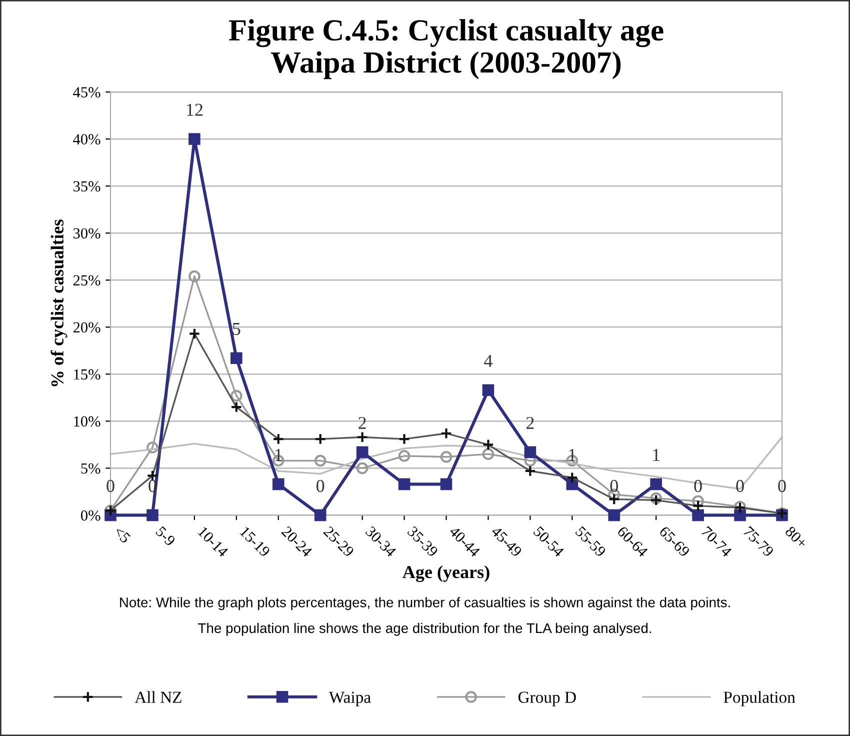 Image resolution: width=850 pixels, height=736 pixels. What do you see at coordinates (236, 329) in the screenshot?
I see `annotation: 5` at bounding box center [236, 329].